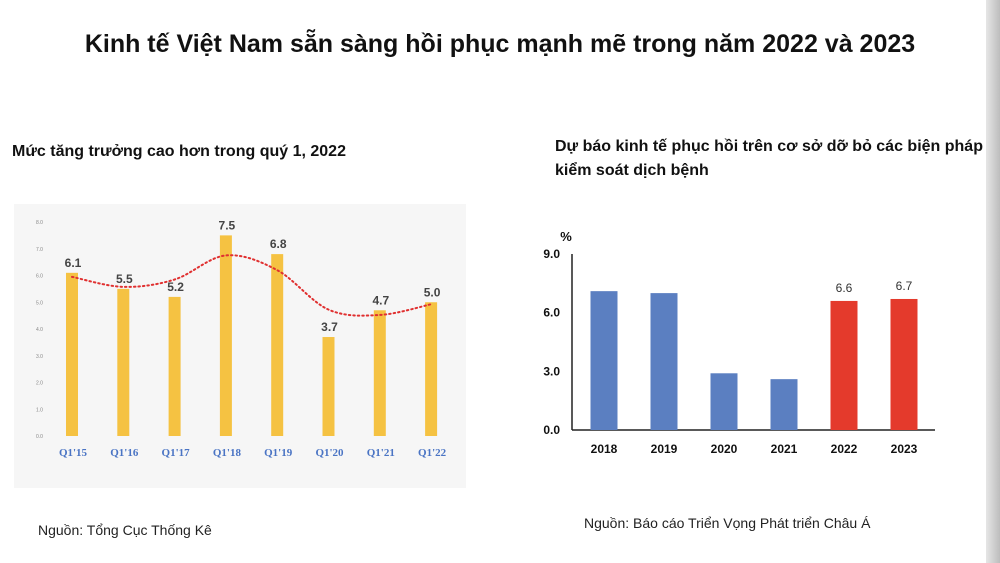  What do you see at coordinates (432, 292) in the screenshot?
I see `data-label: 5.0` at bounding box center [432, 292].